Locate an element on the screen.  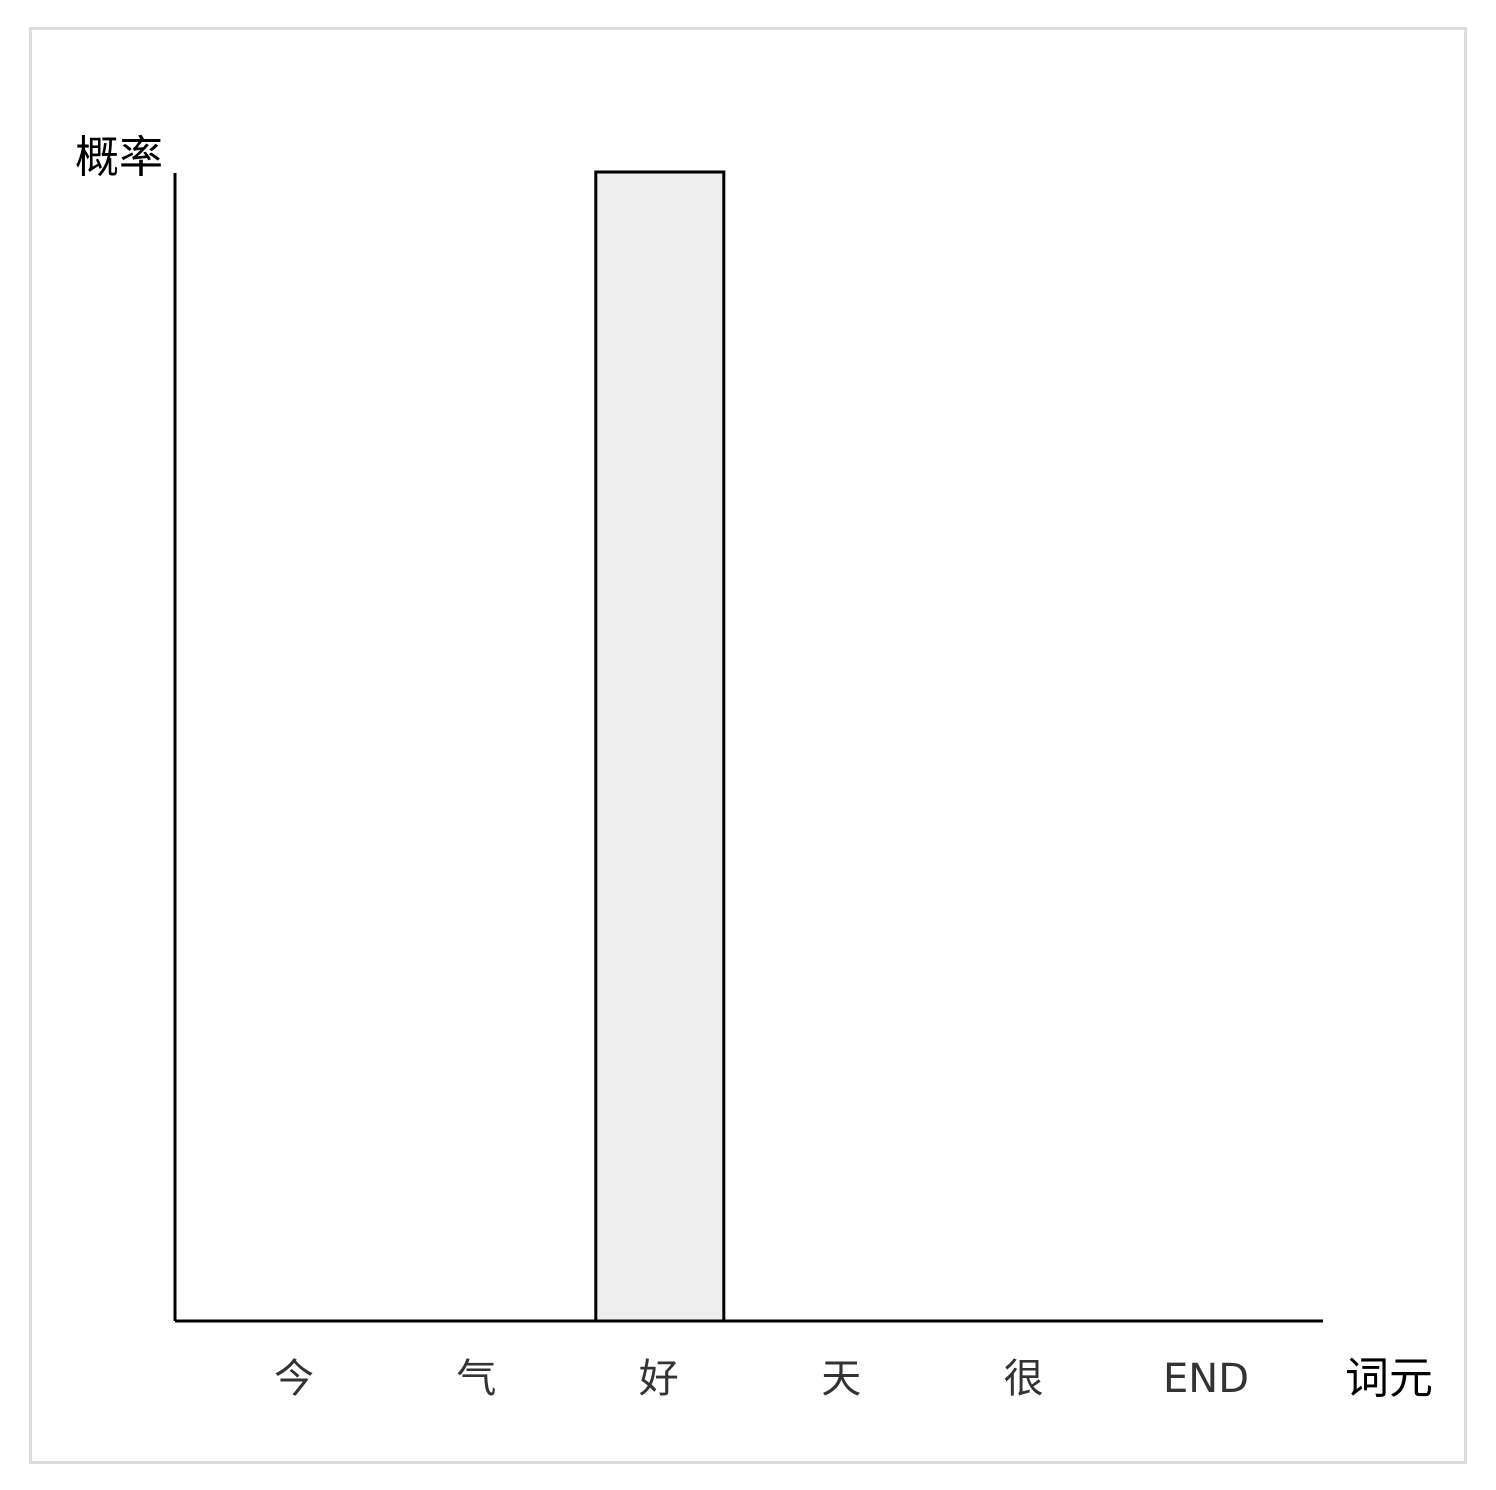
y-axis-title: 概率 is located at coordinates (119, 157).